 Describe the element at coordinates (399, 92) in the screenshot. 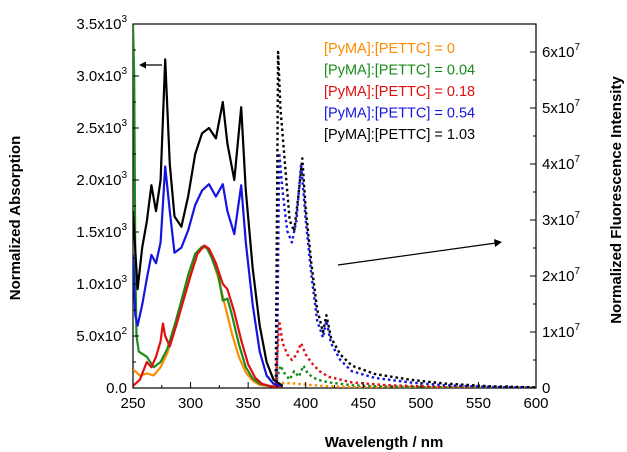

I see `legend-entry-2: [PyMA]:[PETTC] = 0.18` at that location.